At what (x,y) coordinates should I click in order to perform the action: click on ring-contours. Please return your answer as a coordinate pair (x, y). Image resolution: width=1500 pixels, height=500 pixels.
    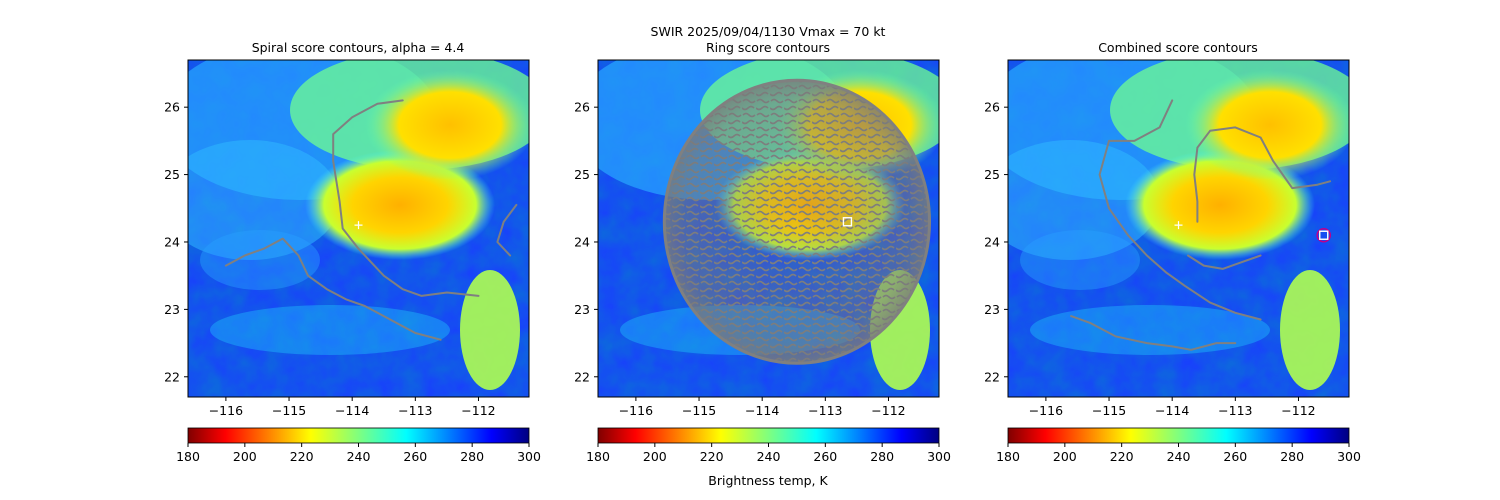
    Looking at the image, I should click on (797, 221).